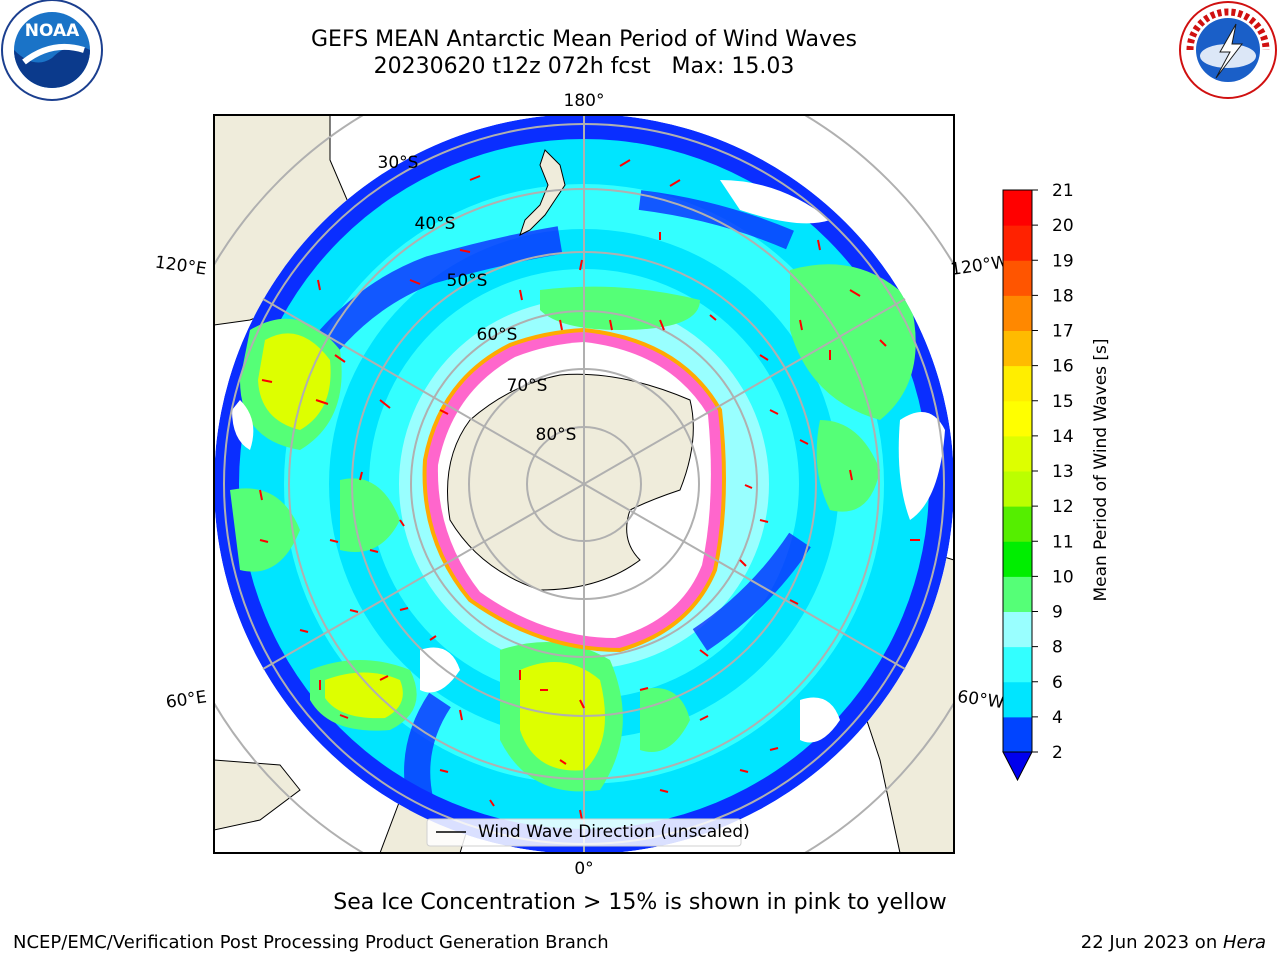 The width and height of the screenshot is (1280, 960). Describe the element at coordinates (52, 31) in the screenshot. I see `noaa-logo-text: NOAA` at that location.